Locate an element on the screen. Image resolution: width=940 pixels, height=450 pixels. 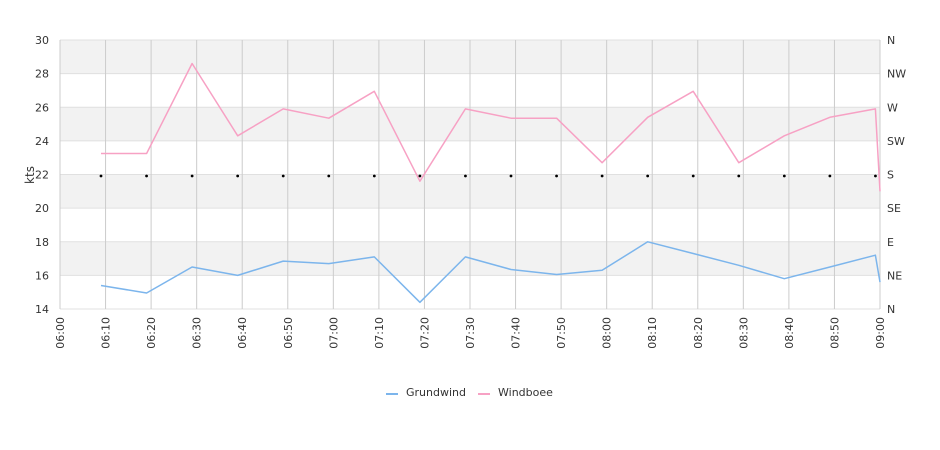
legend-label: Windboee is located at coordinates (525, 392).